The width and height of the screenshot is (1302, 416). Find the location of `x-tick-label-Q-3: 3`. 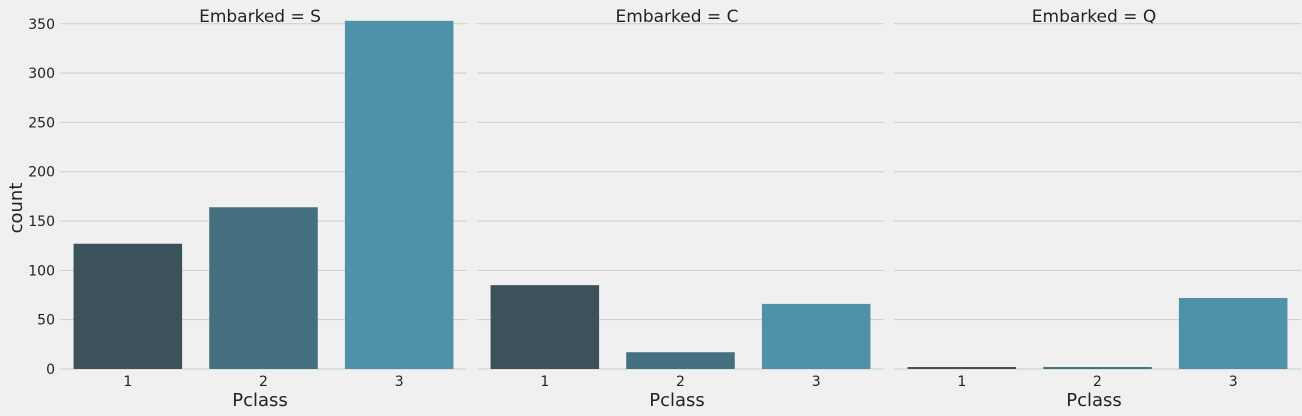

x-tick-label-Q-3: 3 is located at coordinates (1233, 382).